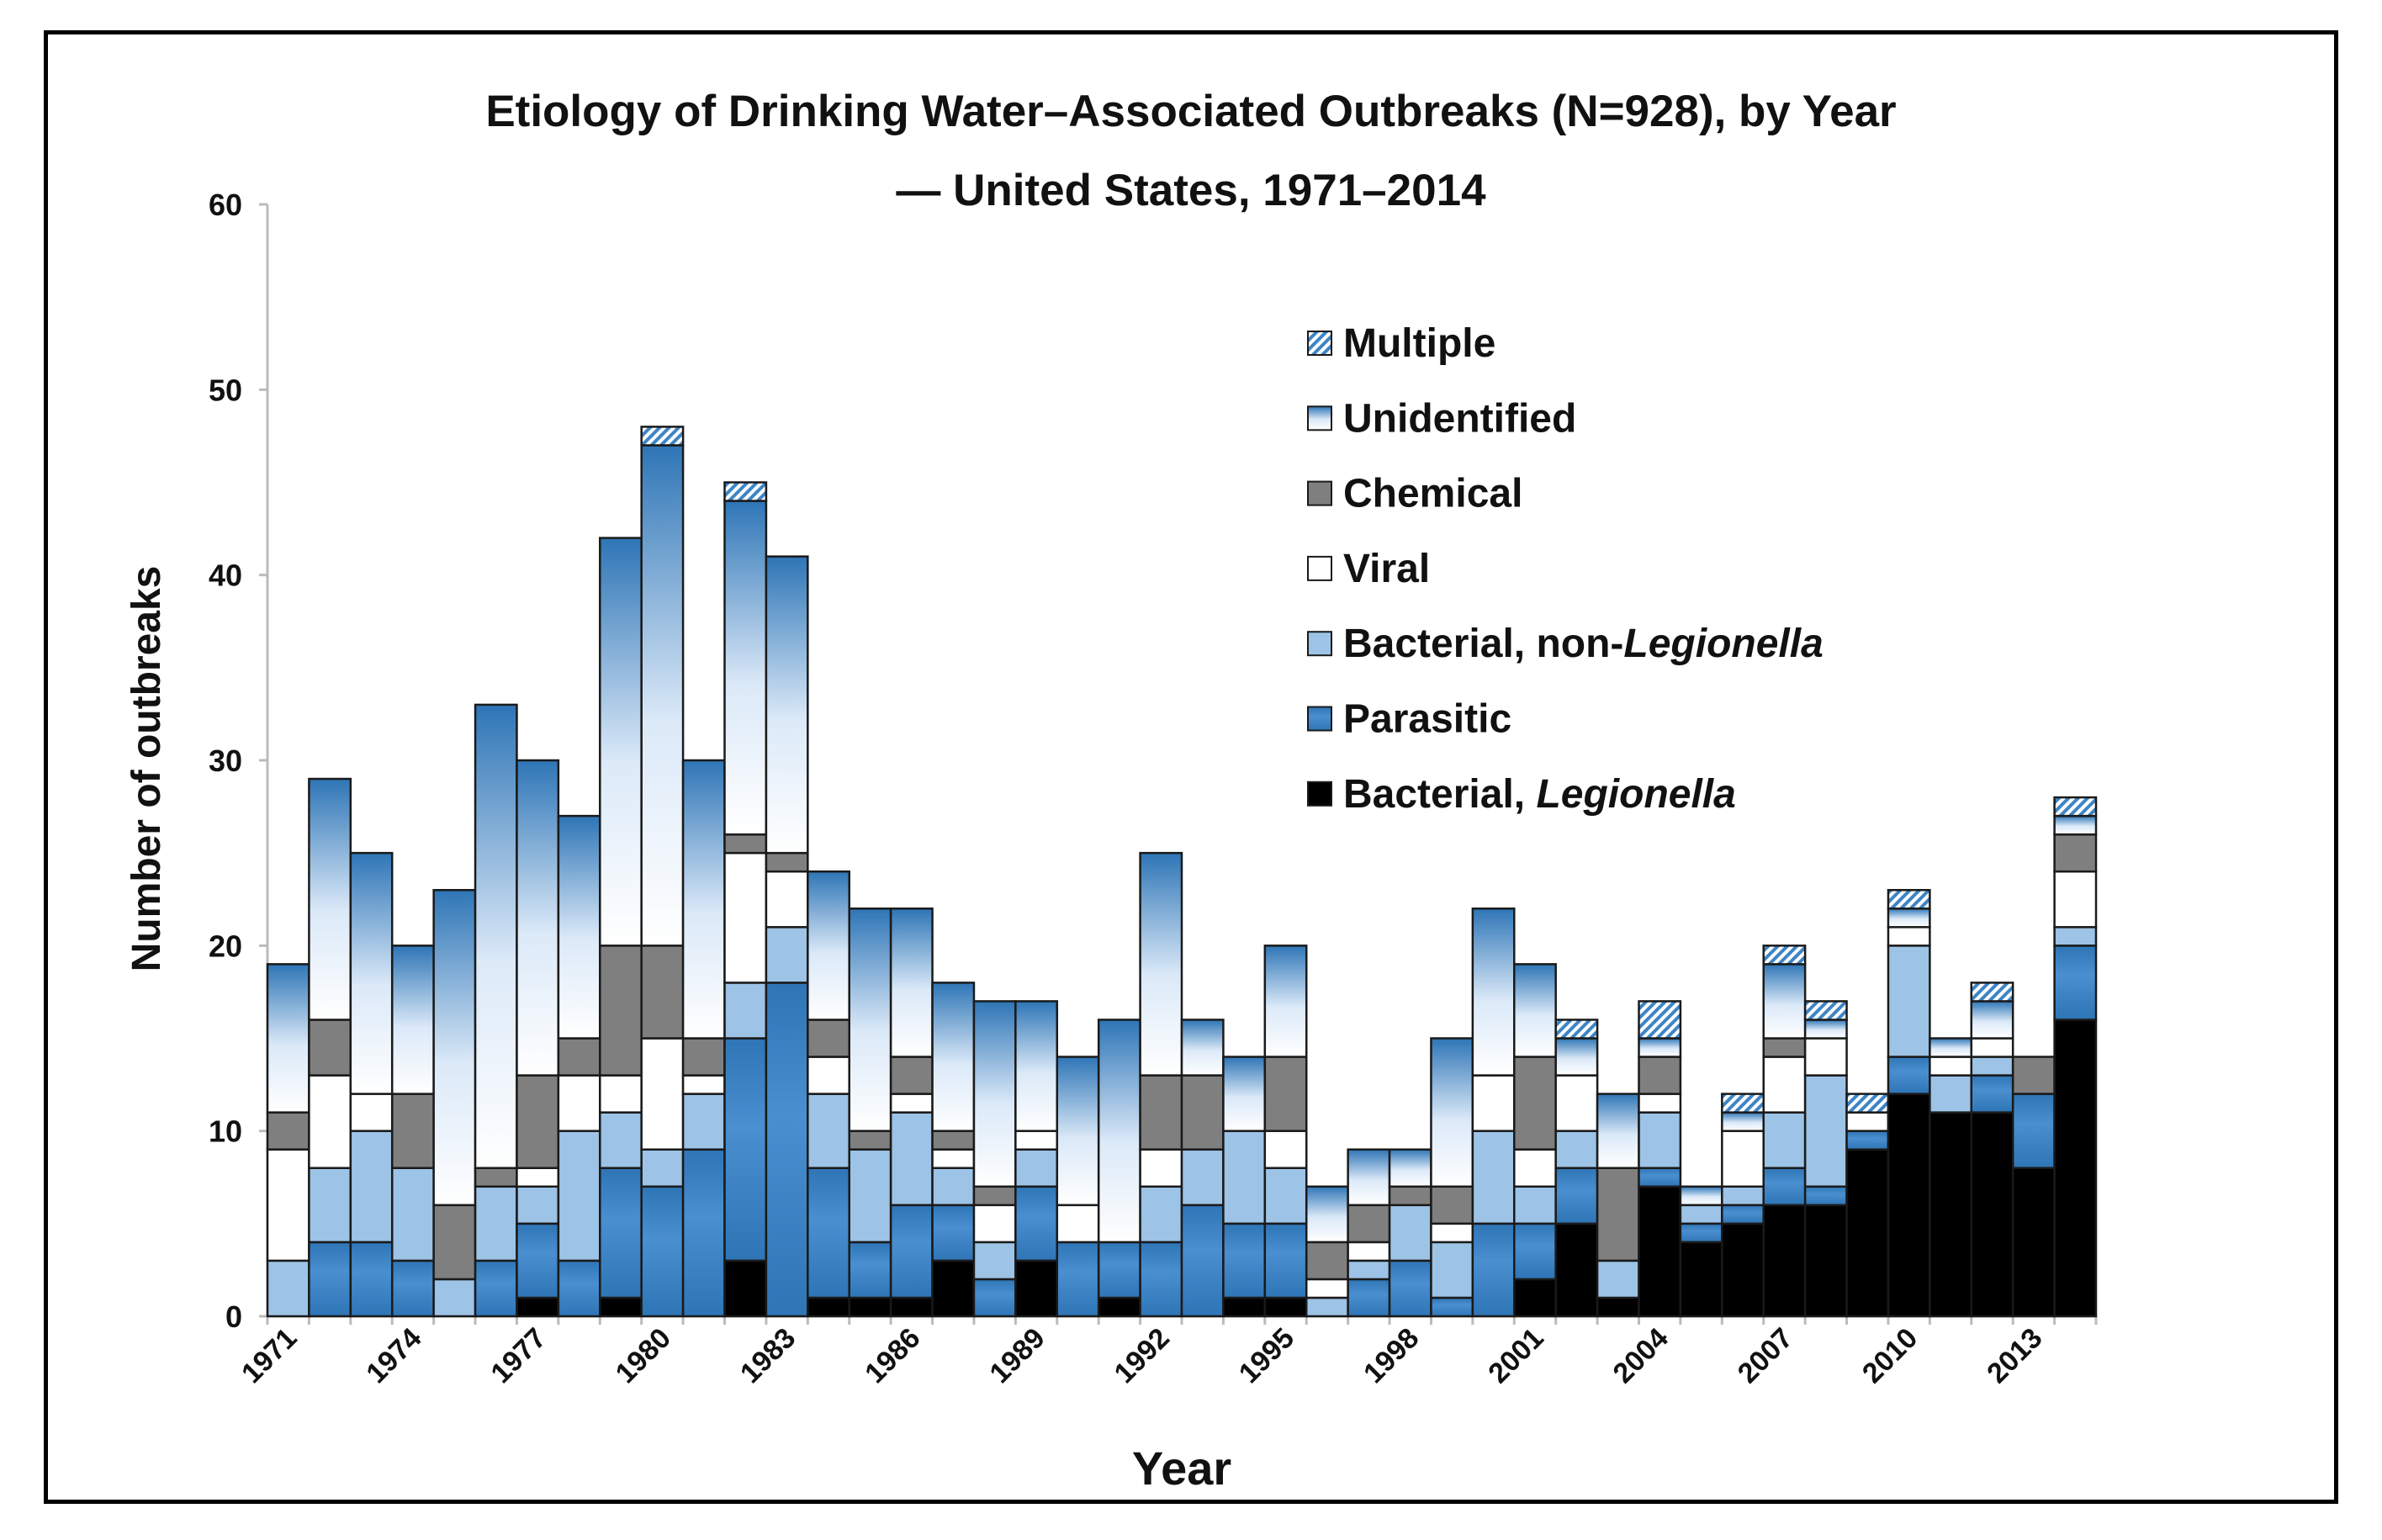 Image resolution: width=2382 pixels, height=1540 pixels. What do you see at coordinates (1660, 1140) in the screenshot?
I see `bar-segment-bacterial-non-legionella-2004` at bounding box center [1660, 1140].